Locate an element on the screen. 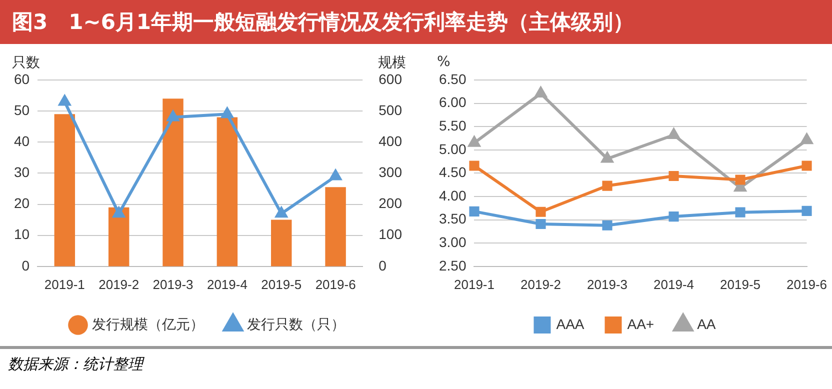 This screenshot has width=832, height=389. y2-tick-label: 500 is located at coordinates (390, 110).